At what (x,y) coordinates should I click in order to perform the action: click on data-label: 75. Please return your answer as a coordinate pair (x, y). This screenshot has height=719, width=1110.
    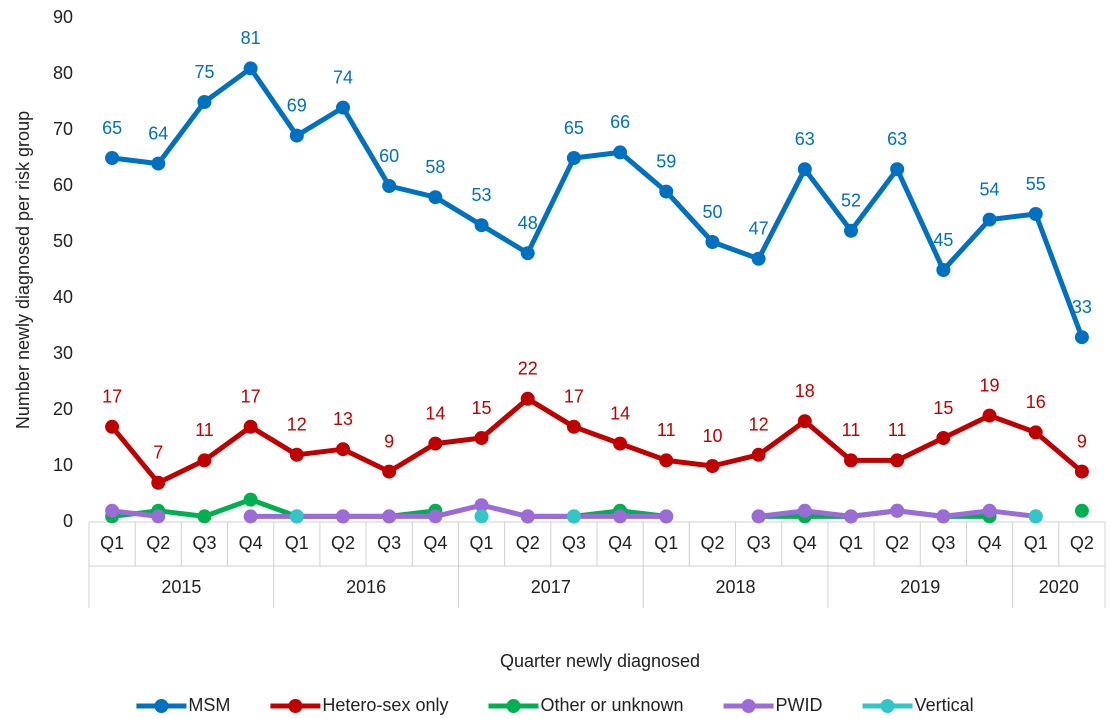
    Looking at the image, I should click on (204, 72).